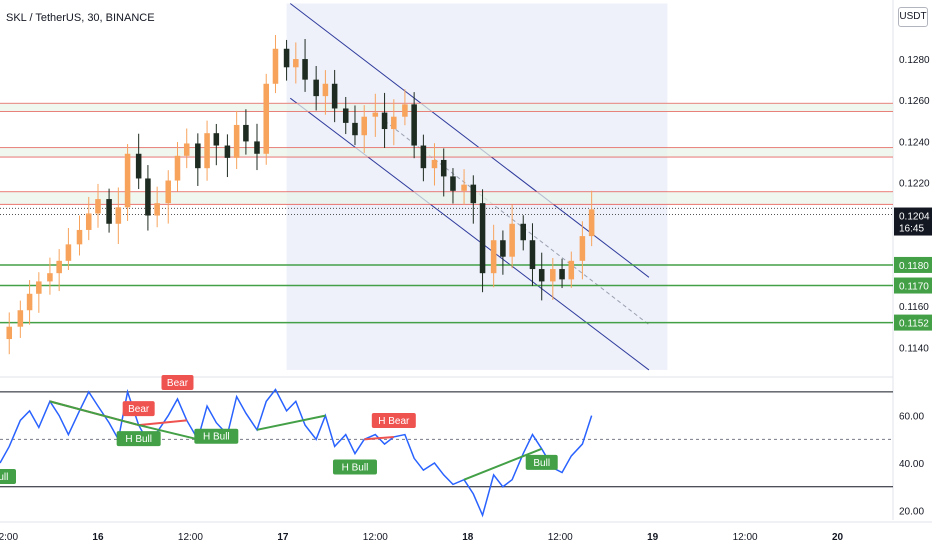 Image resolution: width=932 pixels, height=550 pixels. What do you see at coordinates (913, 17) in the screenshot?
I see `currency-button: USDT` at bounding box center [913, 17].